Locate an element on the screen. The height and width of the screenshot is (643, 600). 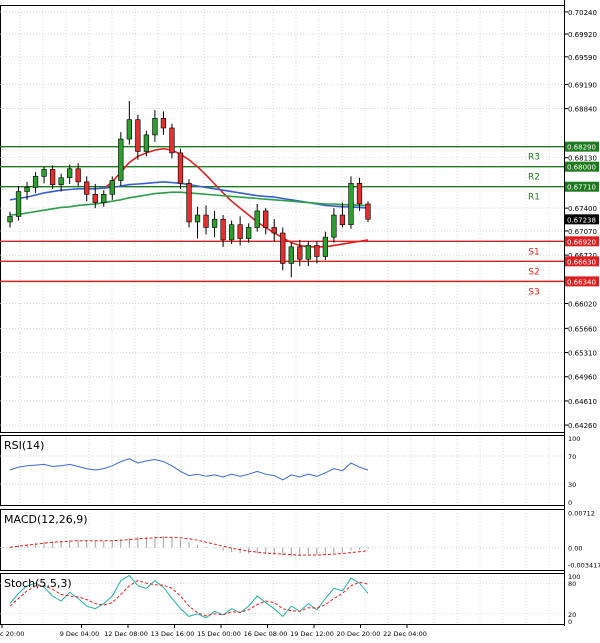
macd-panel: 0.00712 0.00 -0.003417 MACD(12,26,9) is located at coordinates (300, 539).